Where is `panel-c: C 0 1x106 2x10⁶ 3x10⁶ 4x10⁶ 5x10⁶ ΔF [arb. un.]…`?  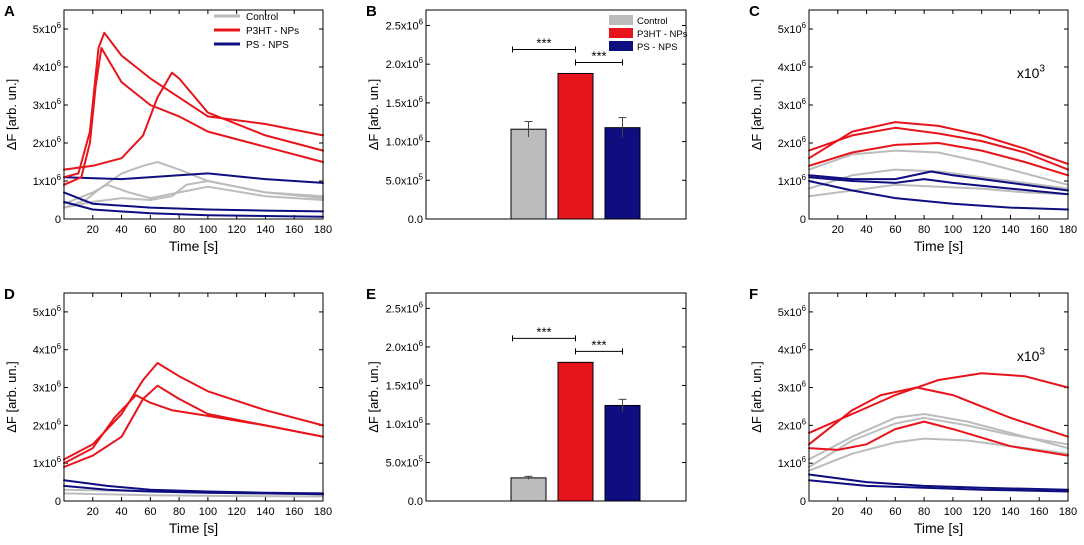
panel-c: C 0 1x106 2x10⁶ 3x10⁶ 4x10⁶ 5x10⁶ ΔF [arb. un.]… is located at coordinates (913, 128).